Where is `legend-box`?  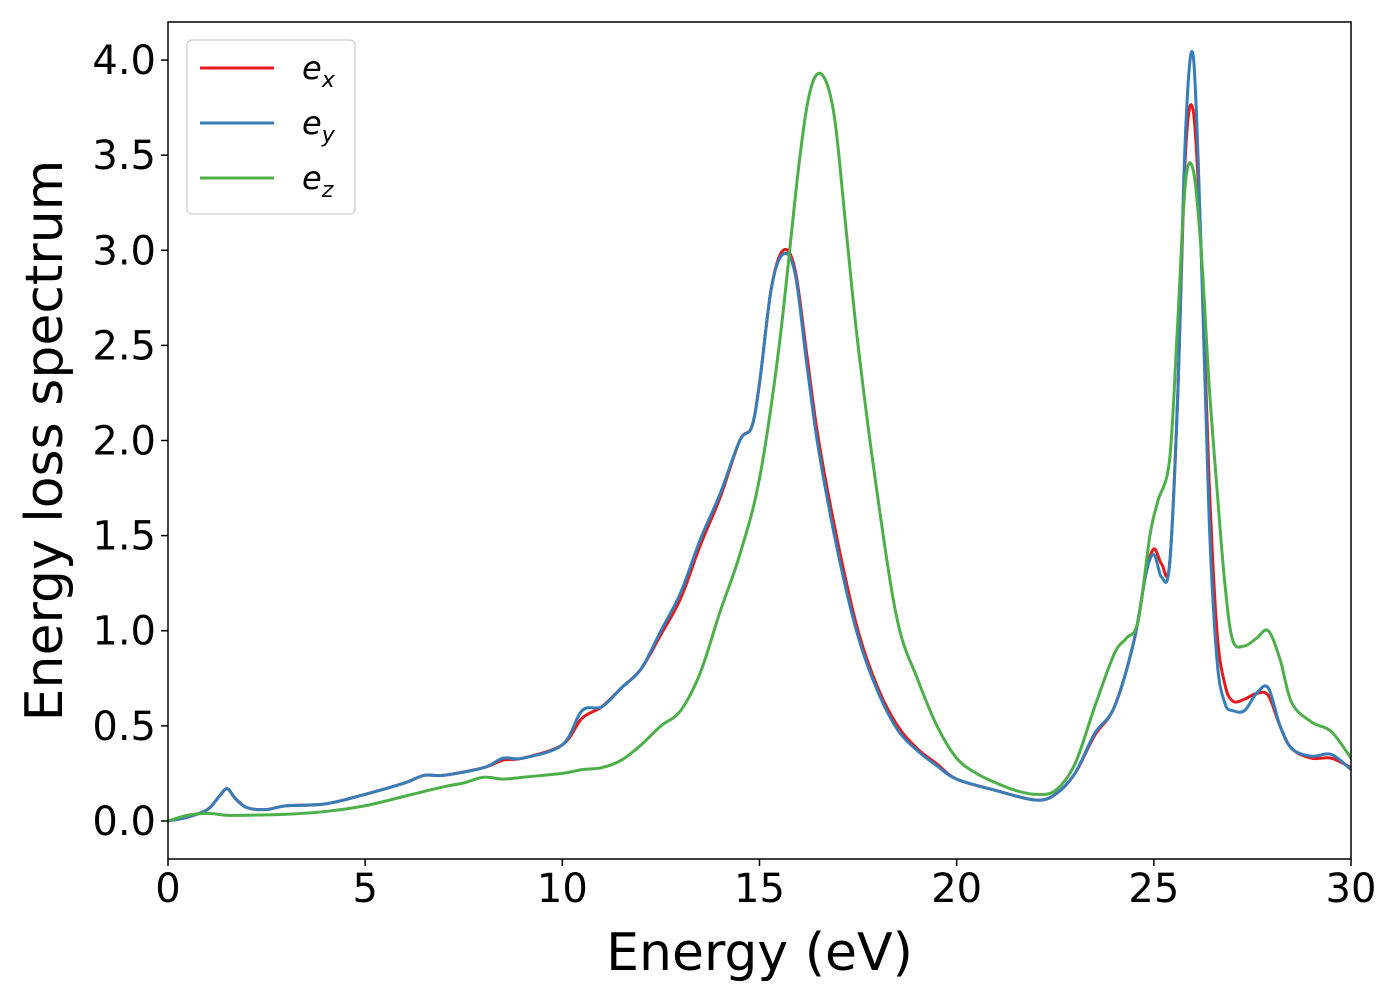
legend-box is located at coordinates (271, 127).